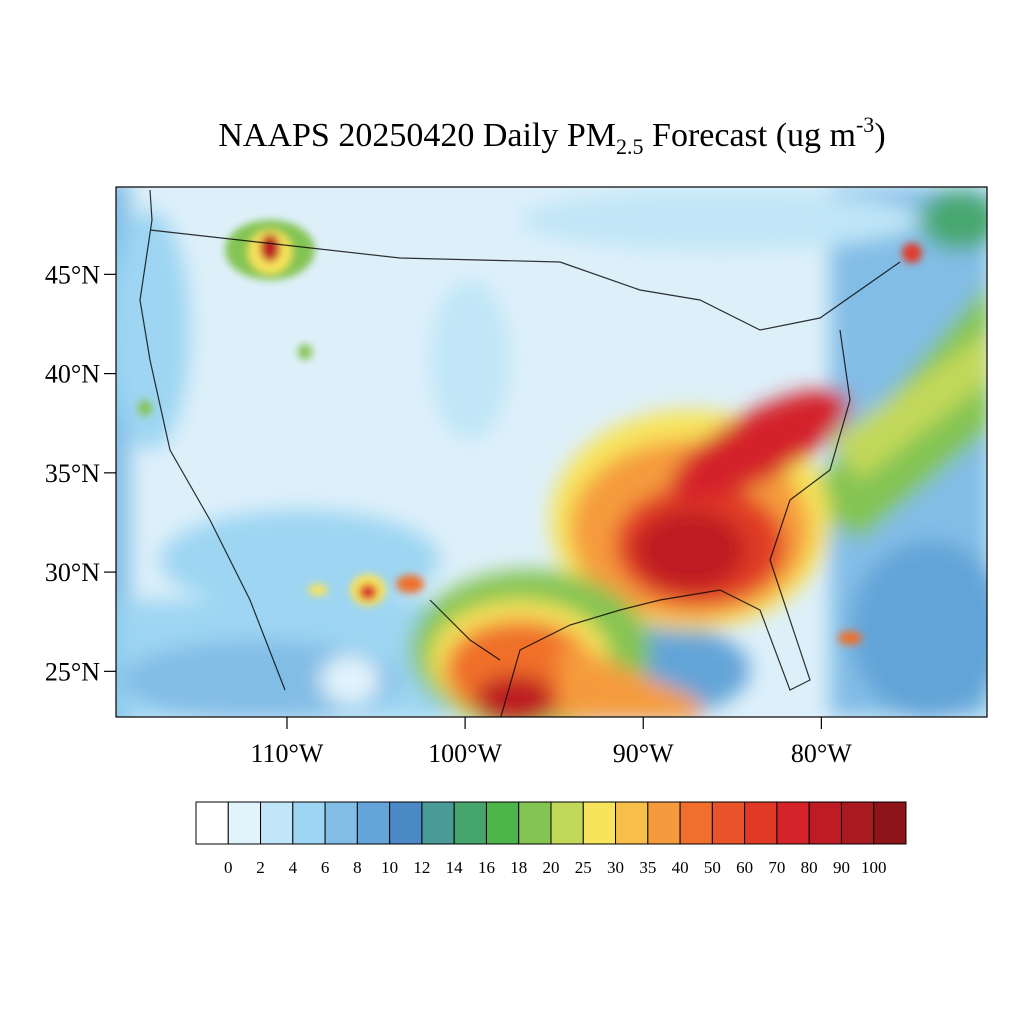  What do you see at coordinates (776, 867) in the screenshot?
I see `colorbar-label: 70` at bounding box center [776, 867].